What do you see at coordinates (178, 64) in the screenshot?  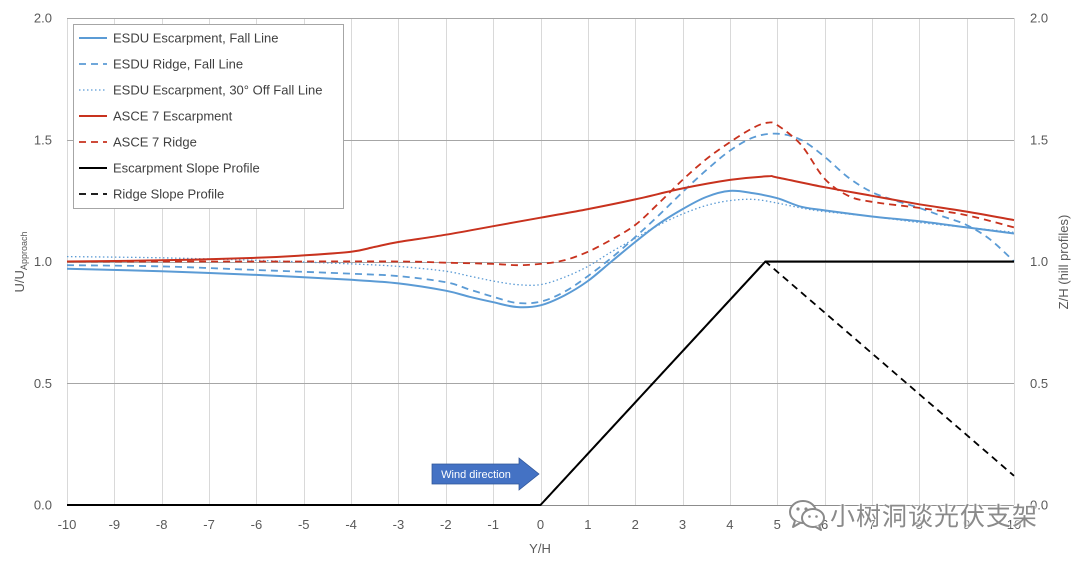 I see `legend-label: ESDU Ridge, Fall Line` at bounding box center [178, 64].